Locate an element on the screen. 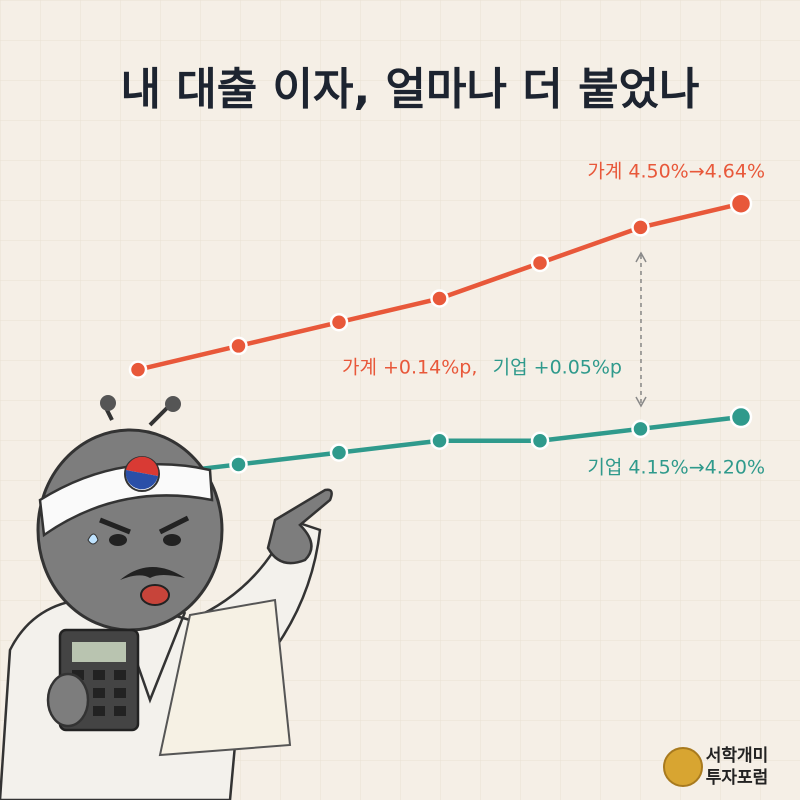 This screenshot has height=800, width=800. series-label: 가계 4.50%→4.64% is located at coordinates (676, 172).